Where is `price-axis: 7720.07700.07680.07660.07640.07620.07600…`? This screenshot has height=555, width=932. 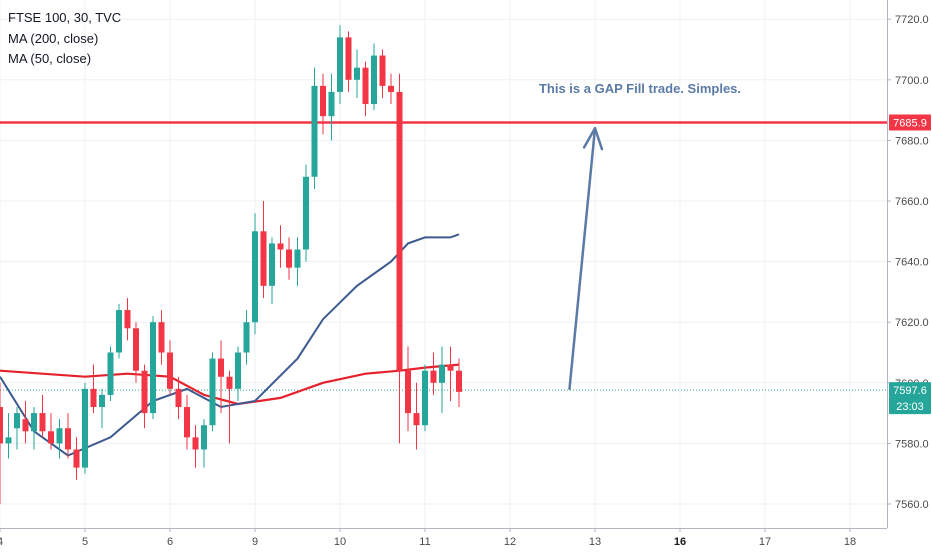
price-axis: 7720.07700.07680.07660.07640.07620.07600… is located at coordinates (908, 264).